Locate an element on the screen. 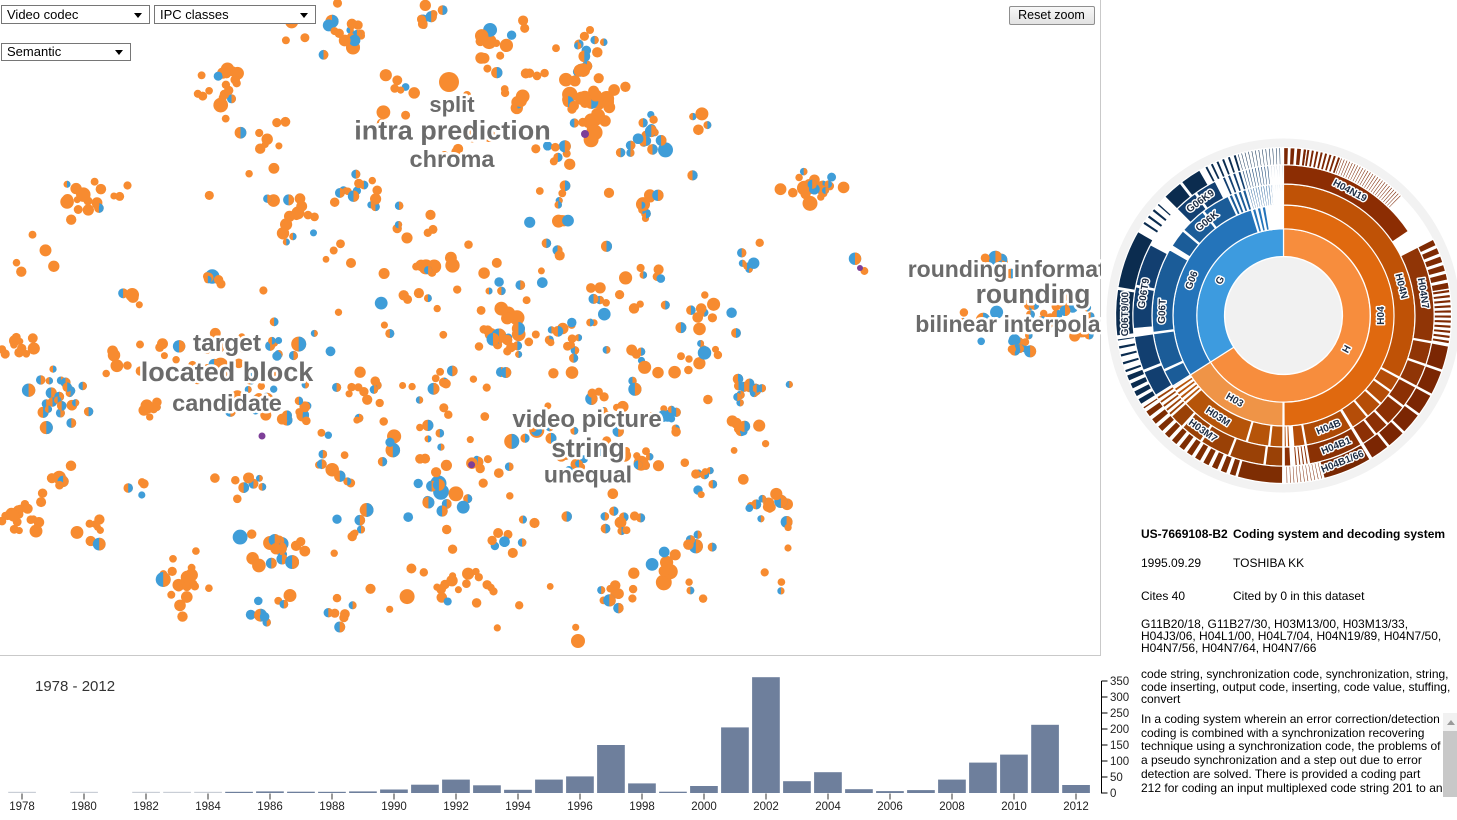  svg-text: 1986 is located at coordinates (270, 807).